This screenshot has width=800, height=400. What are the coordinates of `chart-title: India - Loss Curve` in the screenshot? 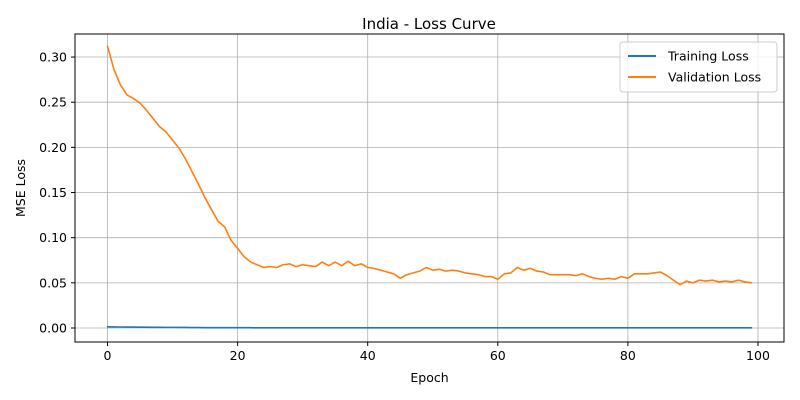 It's located at (429, 24).